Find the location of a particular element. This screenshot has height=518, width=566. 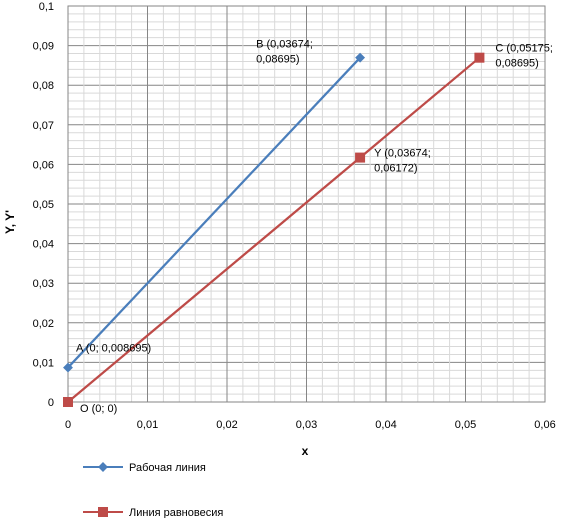

y-tick-label: 0,06 is located at coordinates (43, 165).